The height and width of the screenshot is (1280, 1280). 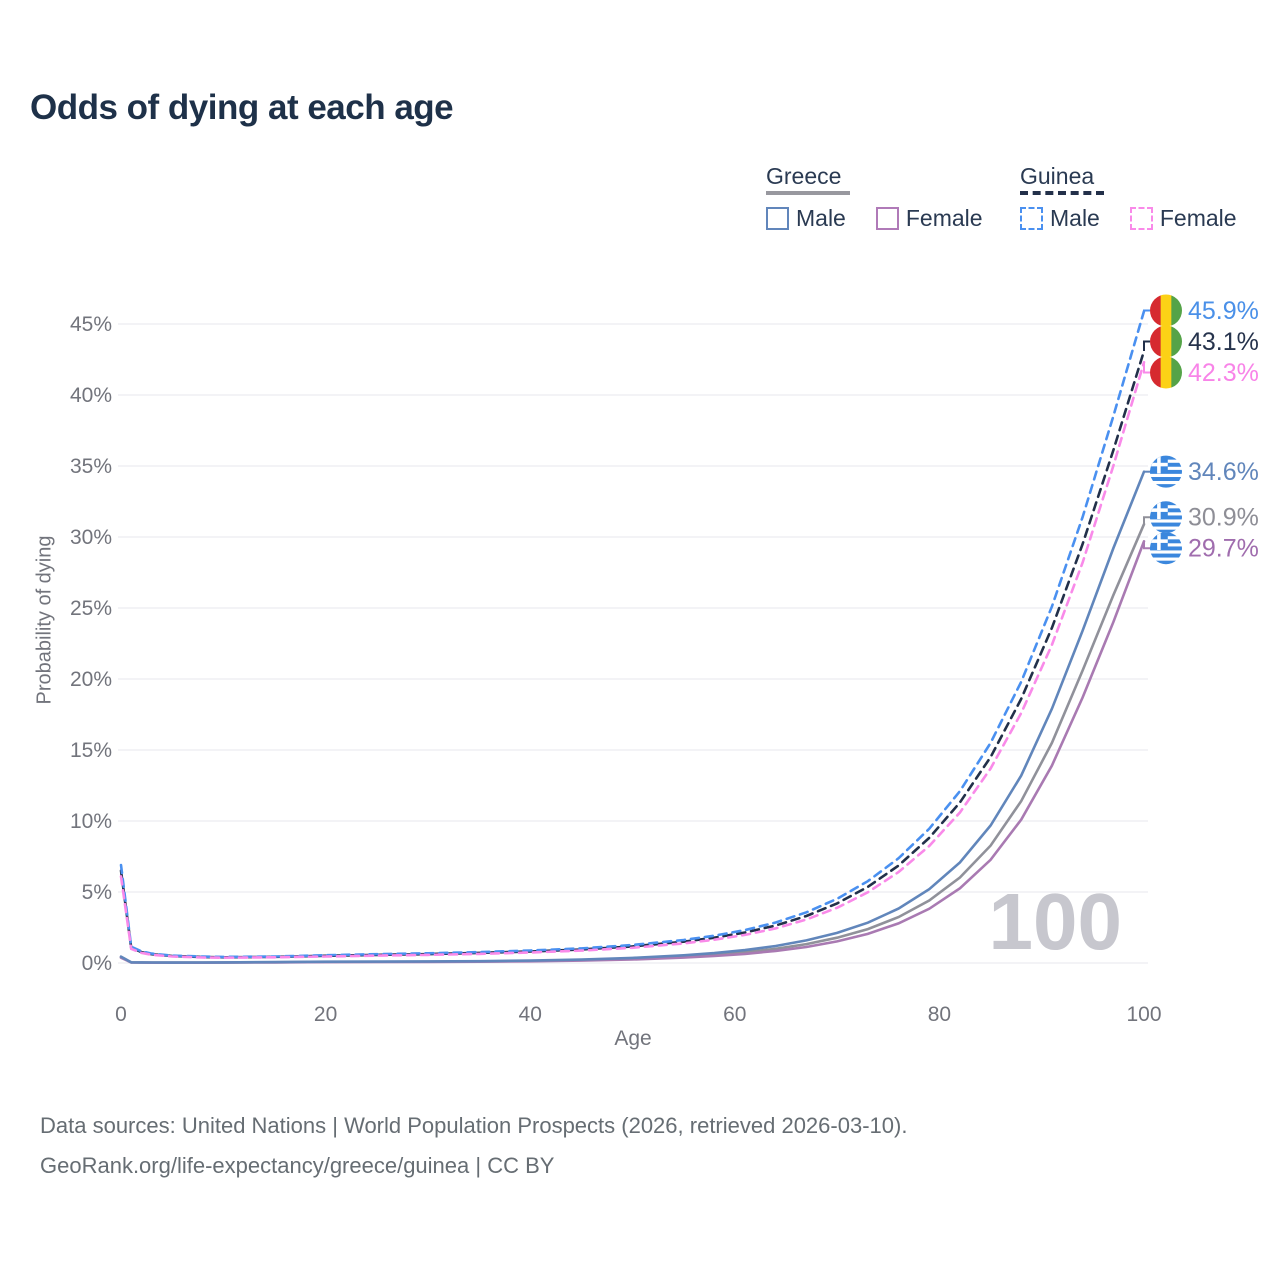 What do you see at coordinates (1031, 218) in the screenshot?
I see `guinea-male-swatch-icon` at bounding box center [1031, 218].